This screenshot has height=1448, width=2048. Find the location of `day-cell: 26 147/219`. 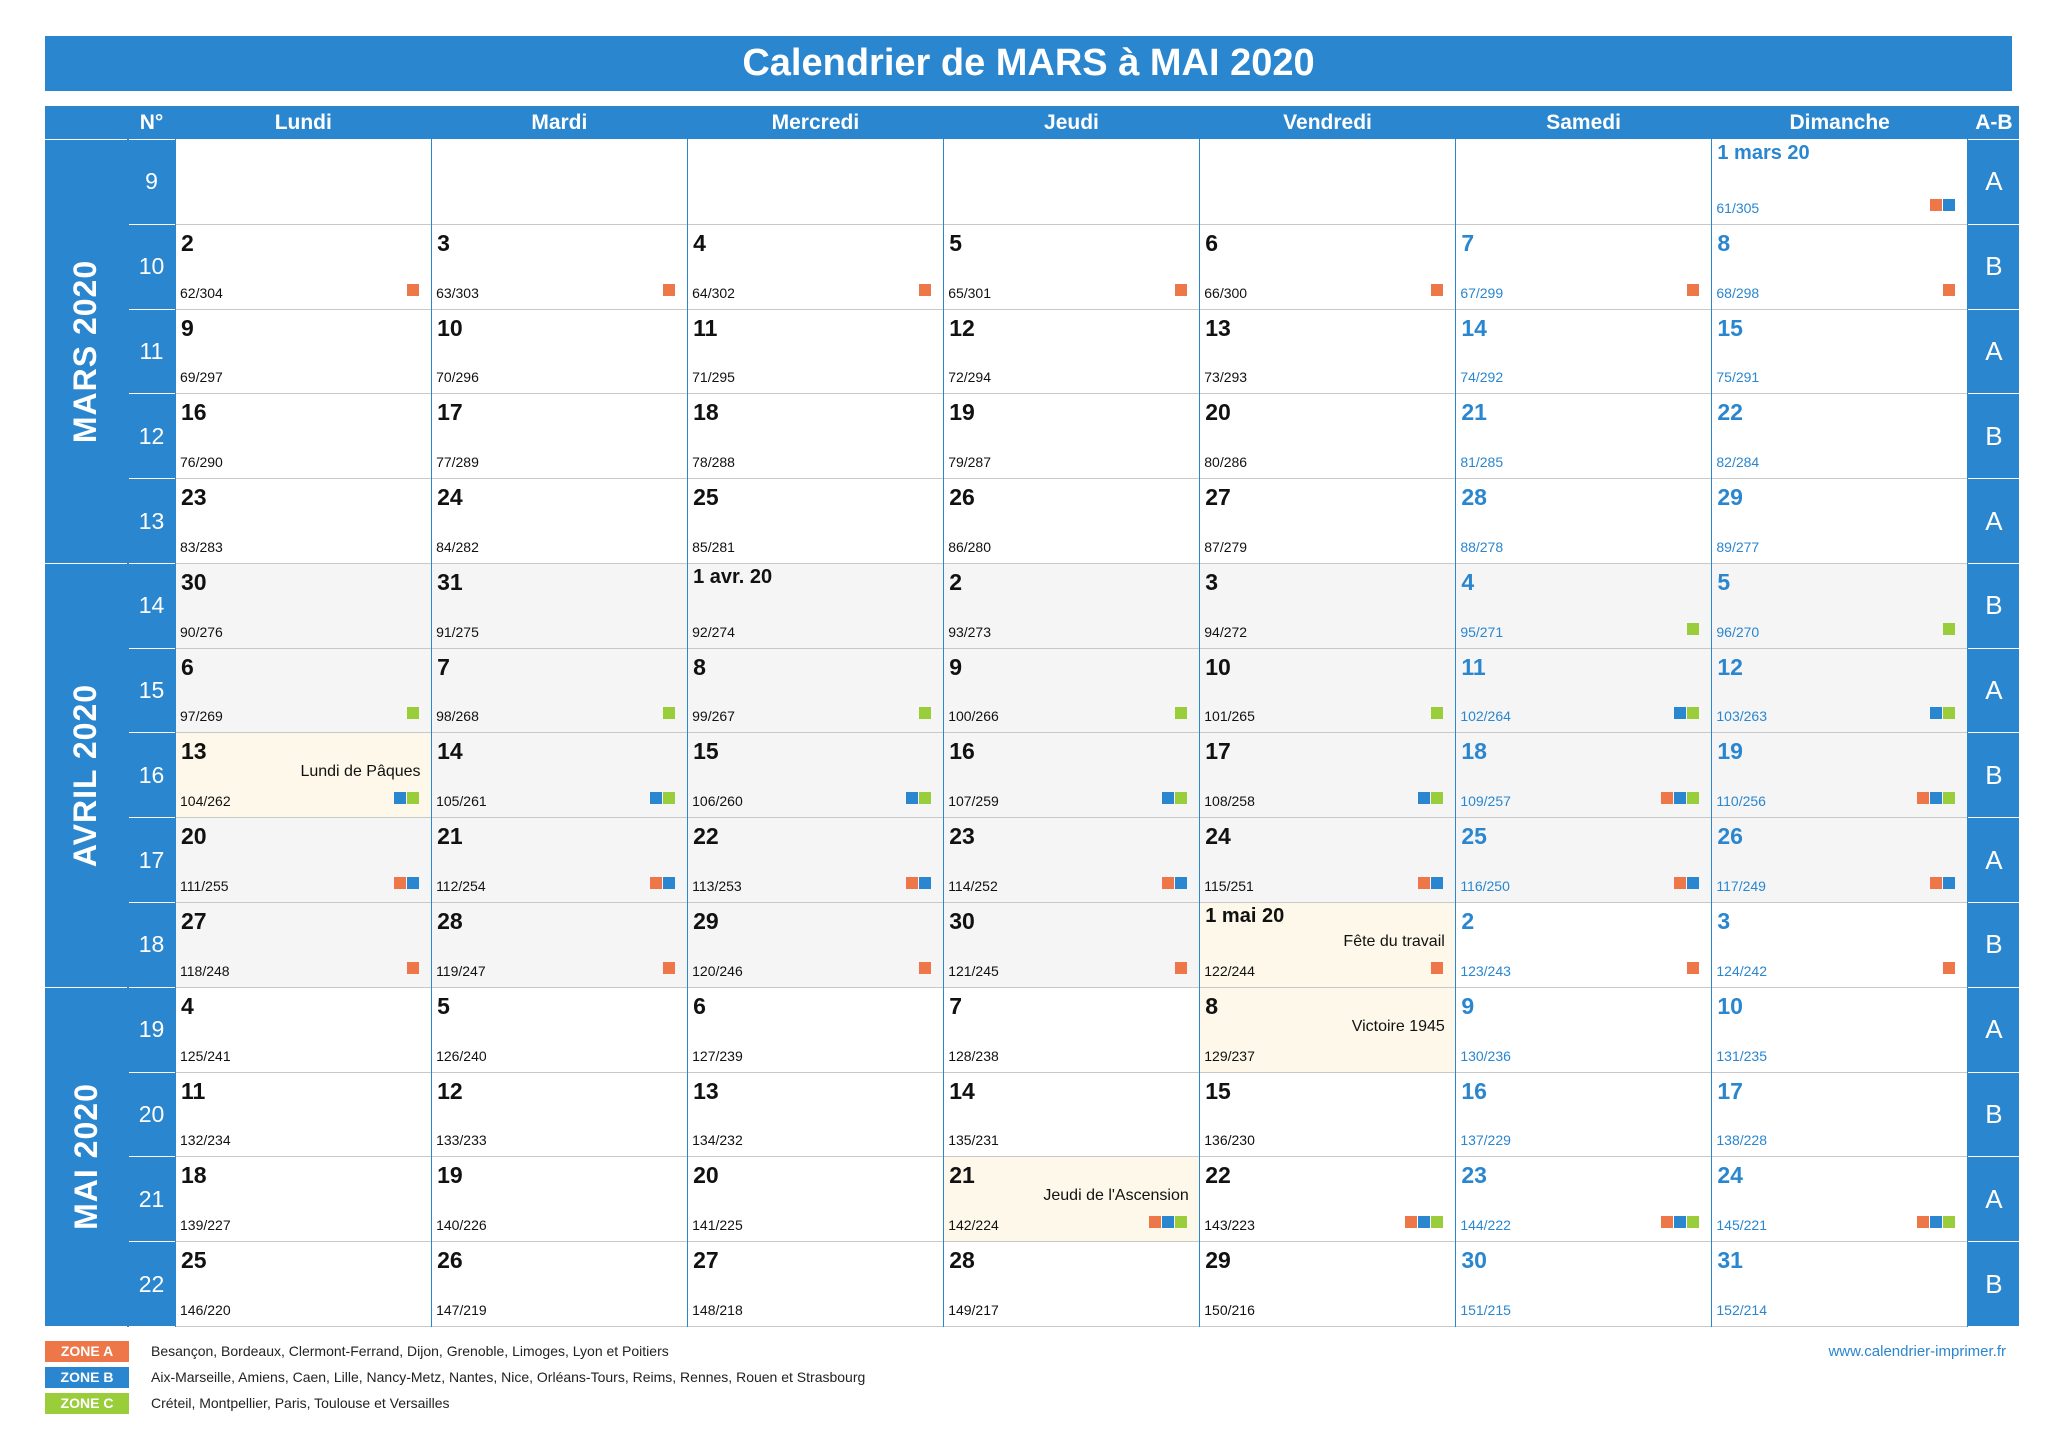

day-cell: 26 147/219 is located at coordinates (559, 1284).